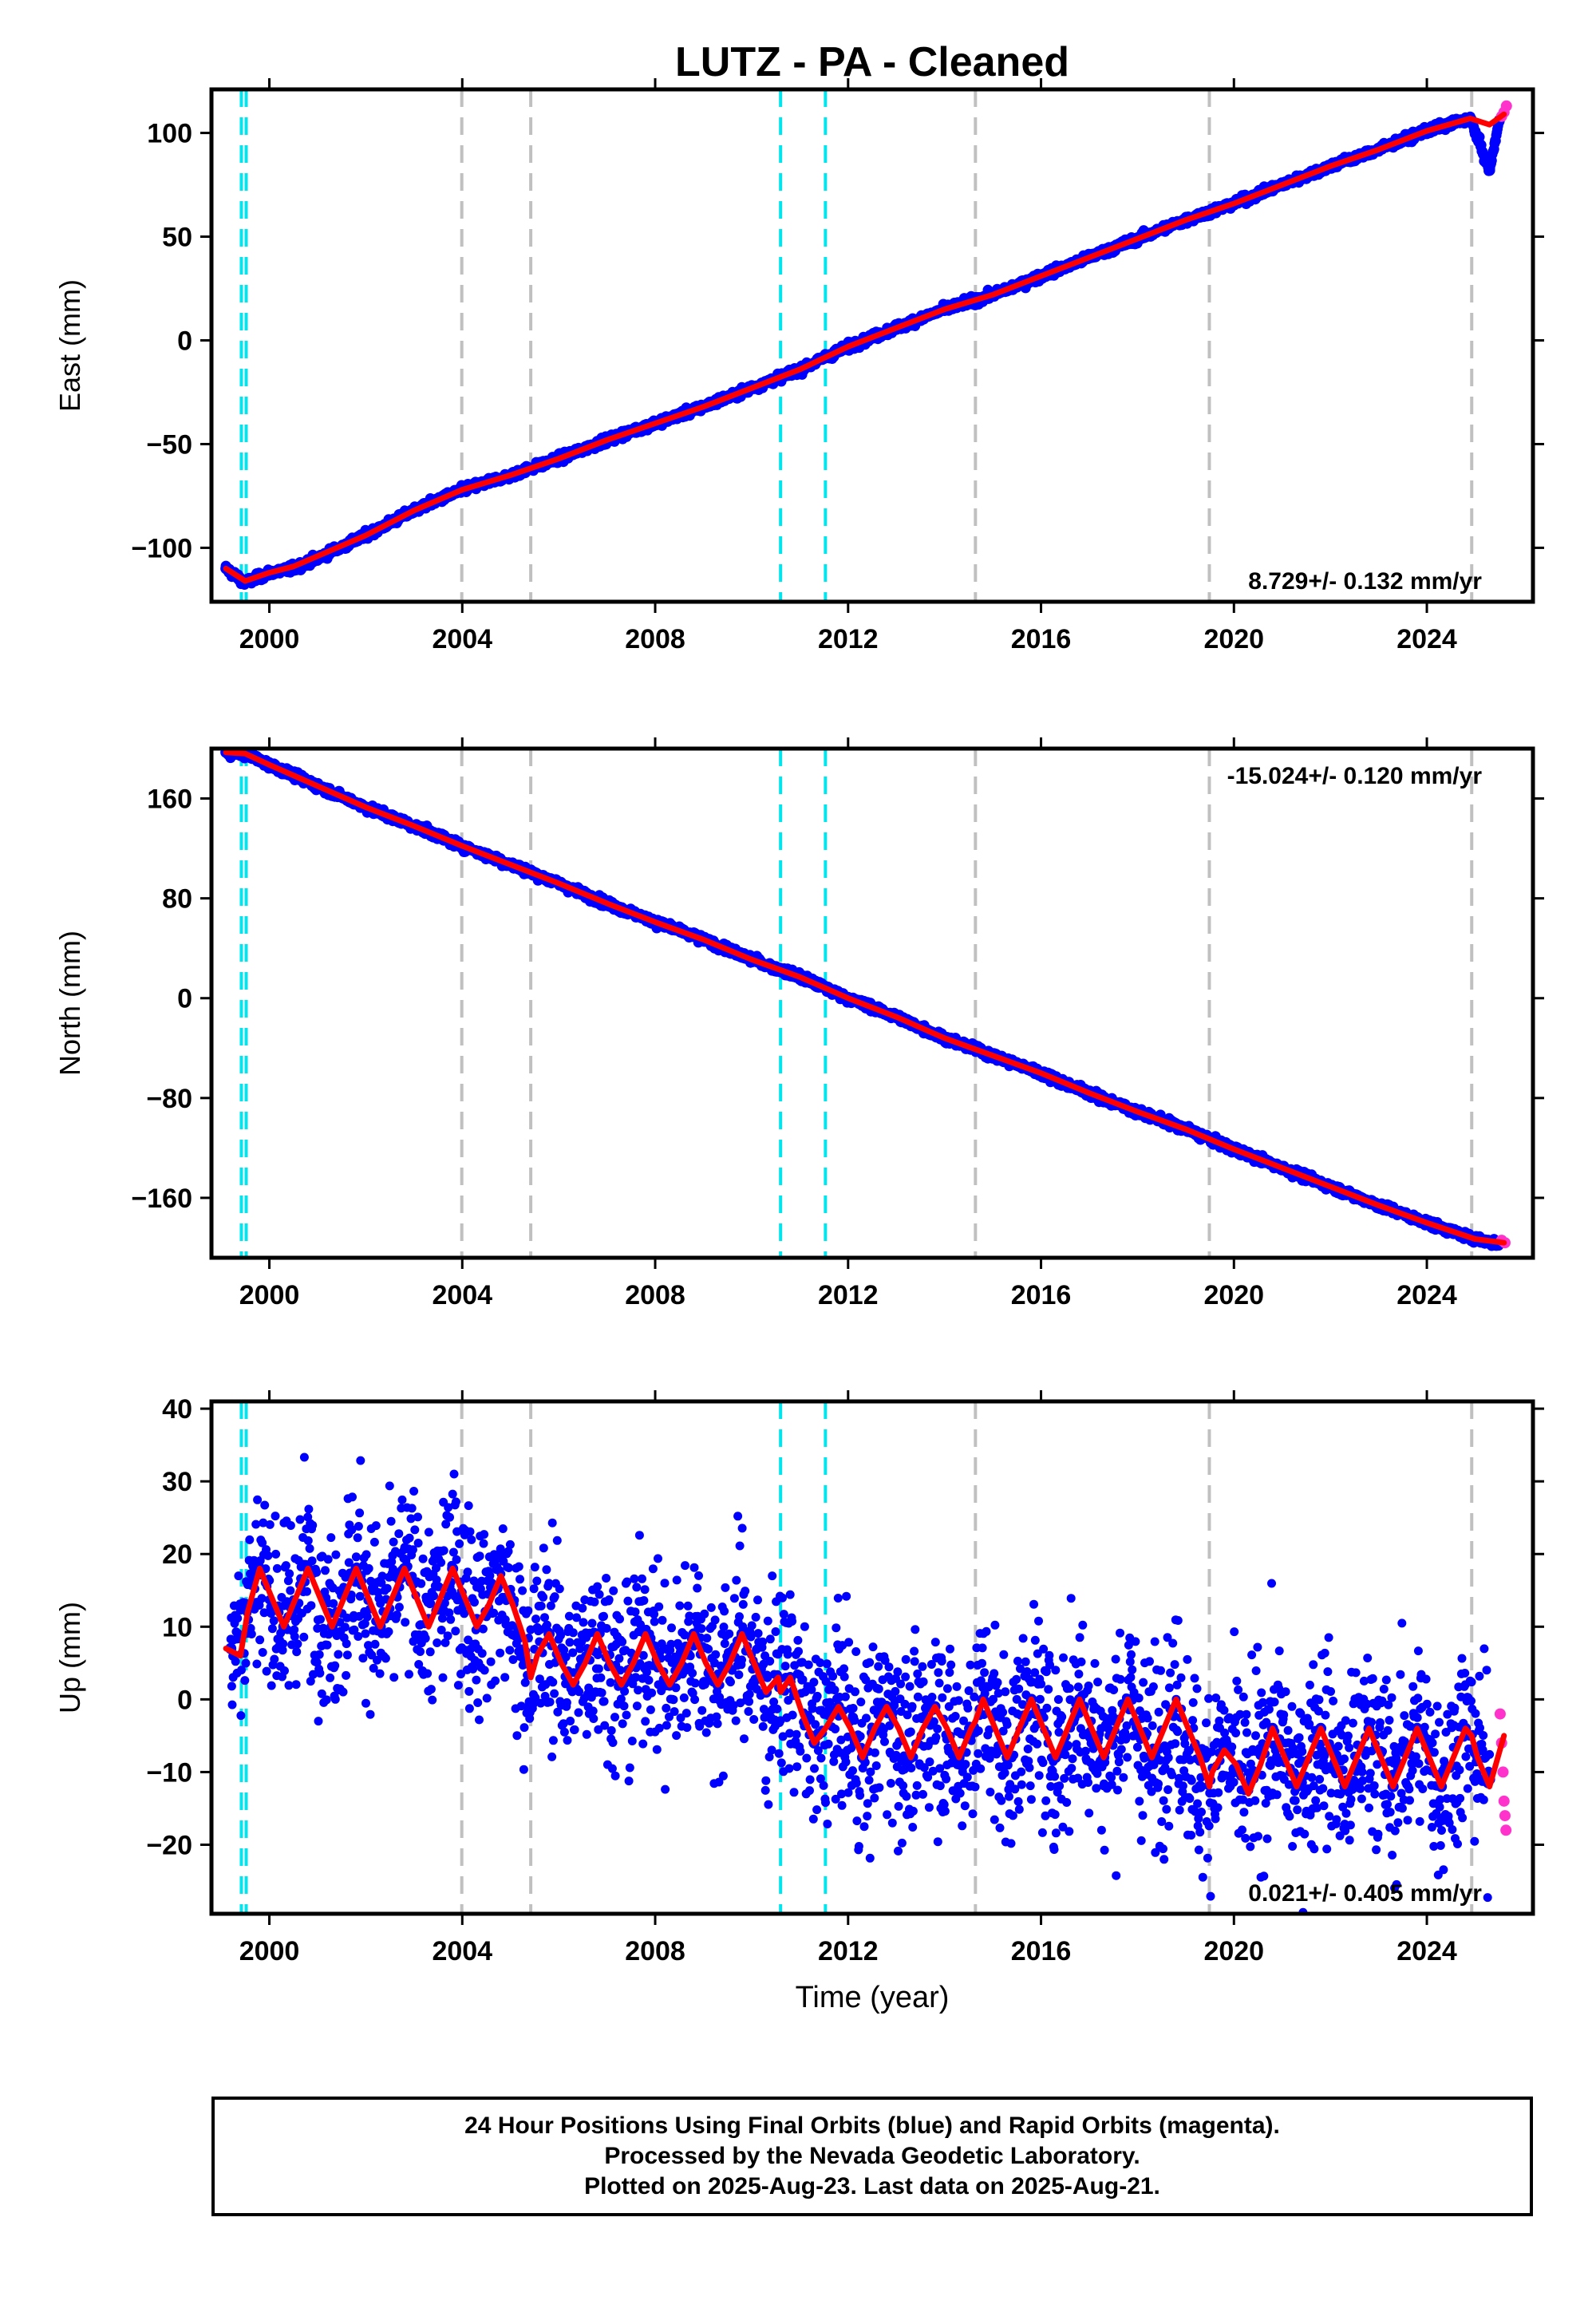 This screenshot has height=2316, width=1596. I want to click on final-key-point, so click(1489, 170).